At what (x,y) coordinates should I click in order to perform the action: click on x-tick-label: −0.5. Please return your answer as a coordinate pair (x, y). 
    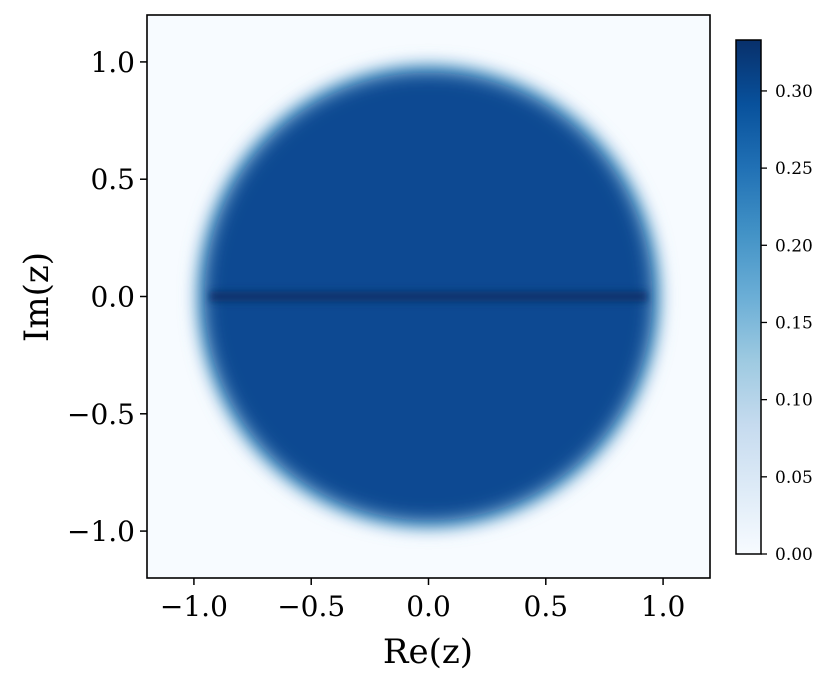
    Looking at the image, I should click on (311, 606).